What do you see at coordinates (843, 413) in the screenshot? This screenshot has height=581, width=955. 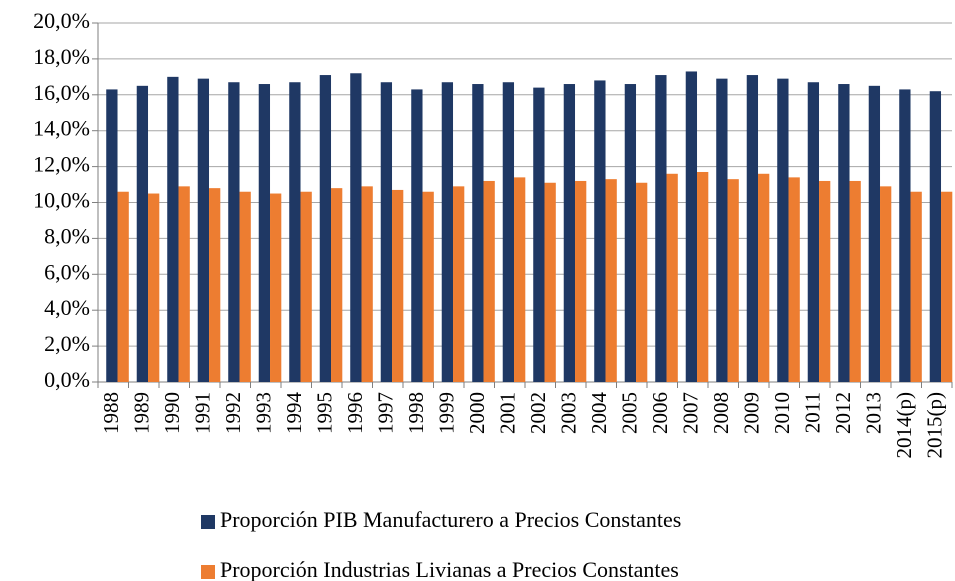 I see `x-tick-label: 2012` at bounding box center [843, 413].